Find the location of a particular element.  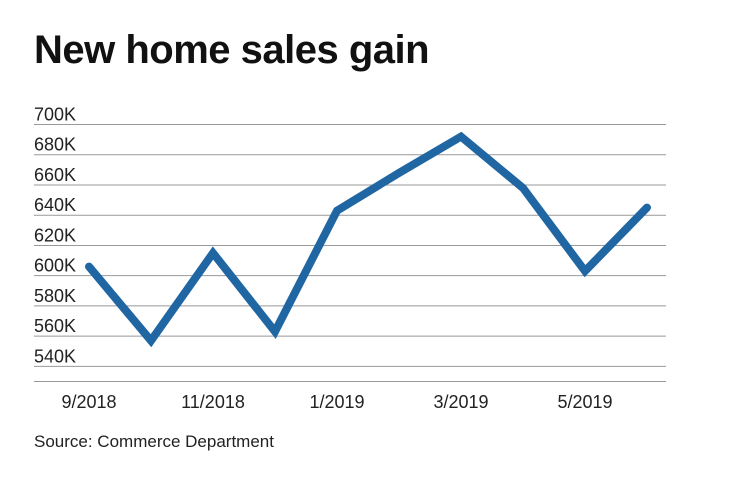

y-tick-label: 700K is located at coordinates (55, 115).